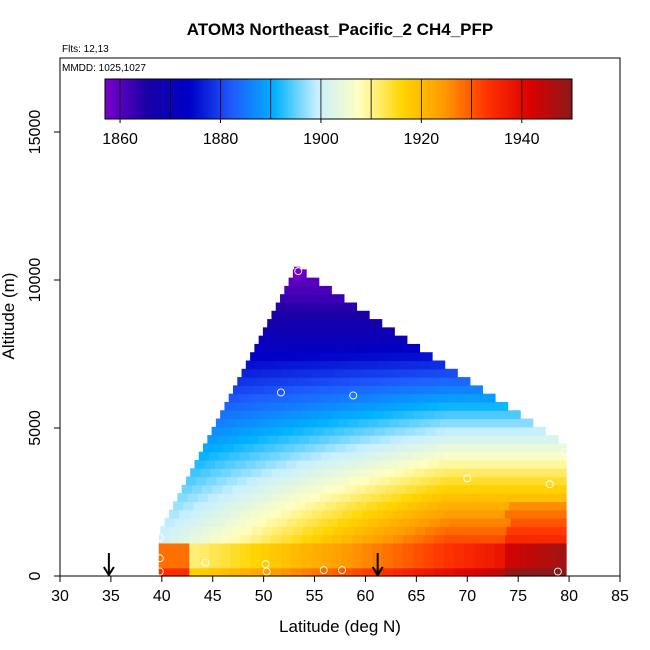  What do you see at coordinates (549, 484) in the screenshot?
I see `sample-point` at bounding box center [549, 484].